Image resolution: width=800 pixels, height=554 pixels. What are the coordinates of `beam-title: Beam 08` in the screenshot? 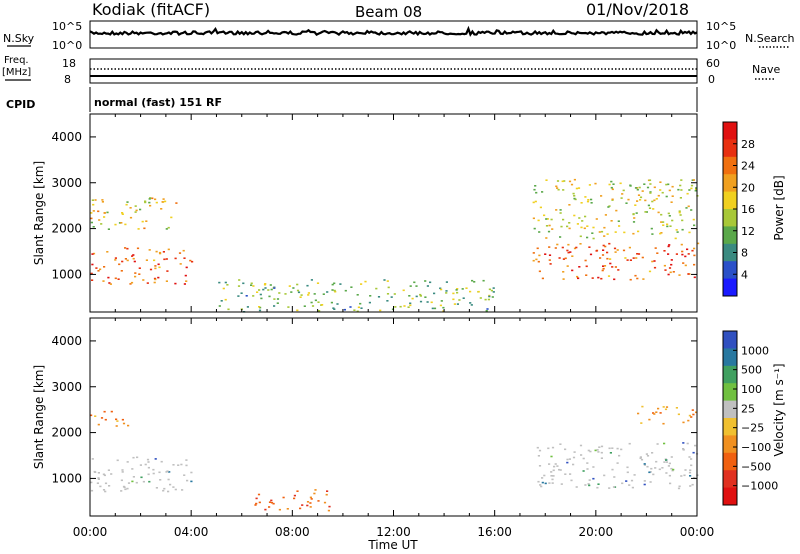 It's located at (388, 12).